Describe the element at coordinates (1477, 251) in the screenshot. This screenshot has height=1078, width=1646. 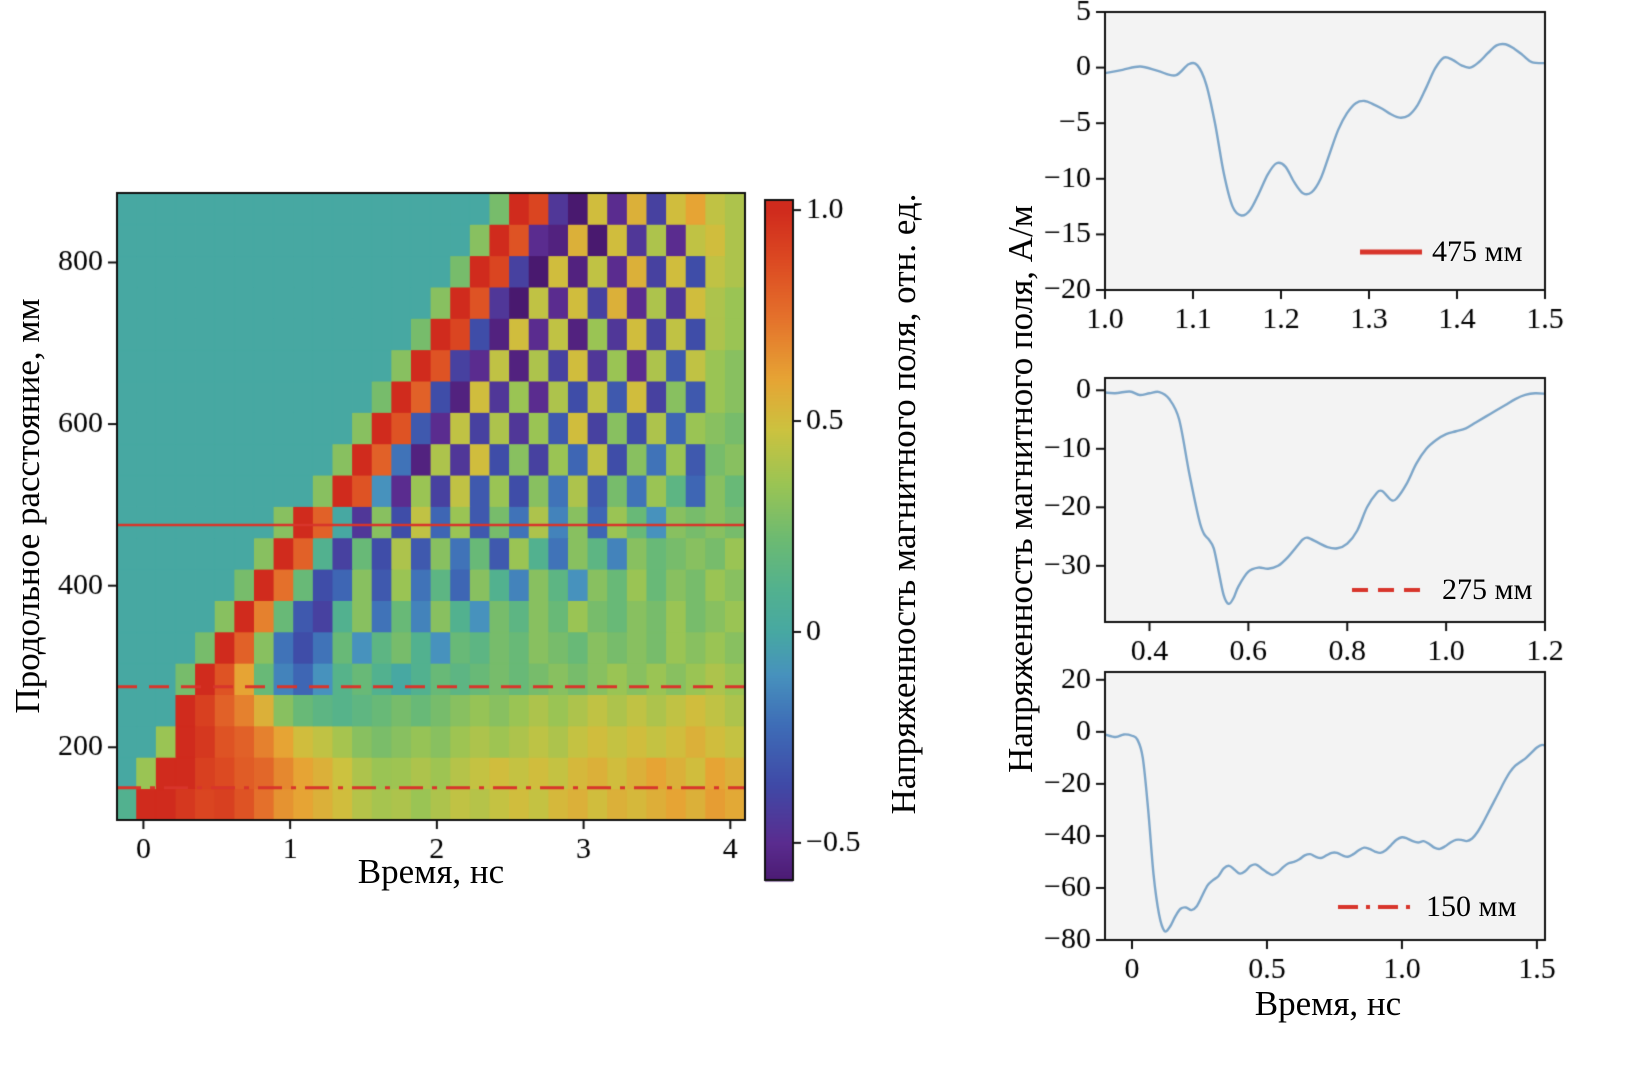
I see `legend-label-475: 475 мм` at that location.